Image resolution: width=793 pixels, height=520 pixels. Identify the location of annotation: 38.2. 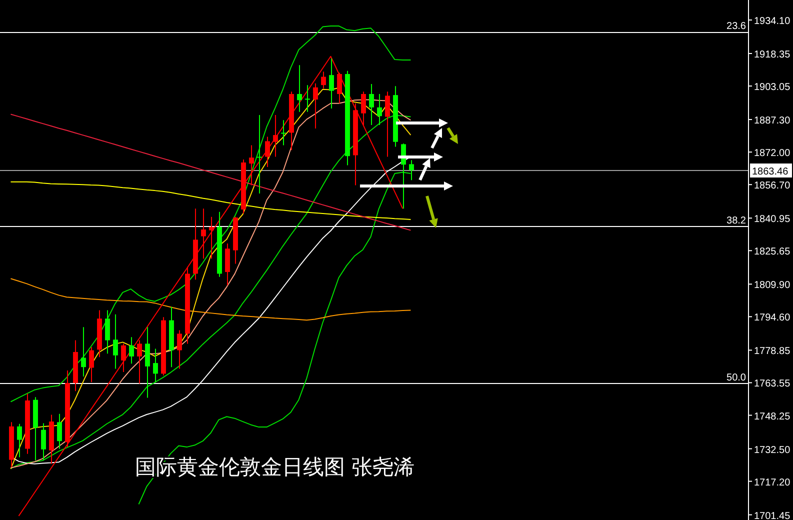
(736, 220).